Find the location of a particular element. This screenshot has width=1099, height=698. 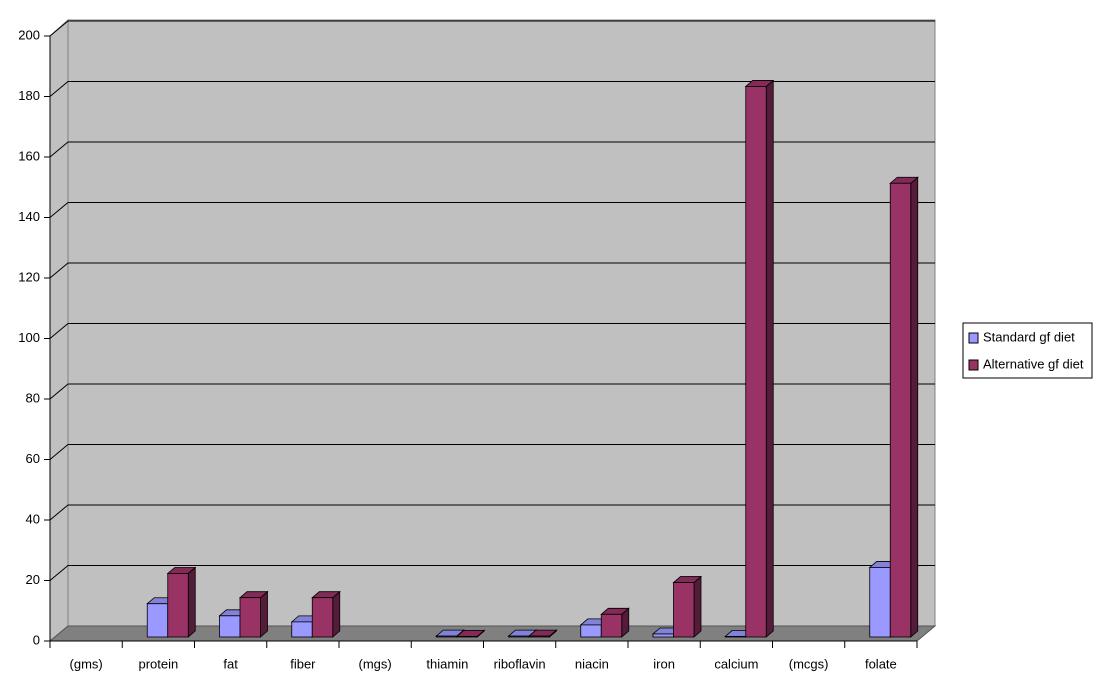

y-tick-label: 200 is located at coordinates (29, 34).